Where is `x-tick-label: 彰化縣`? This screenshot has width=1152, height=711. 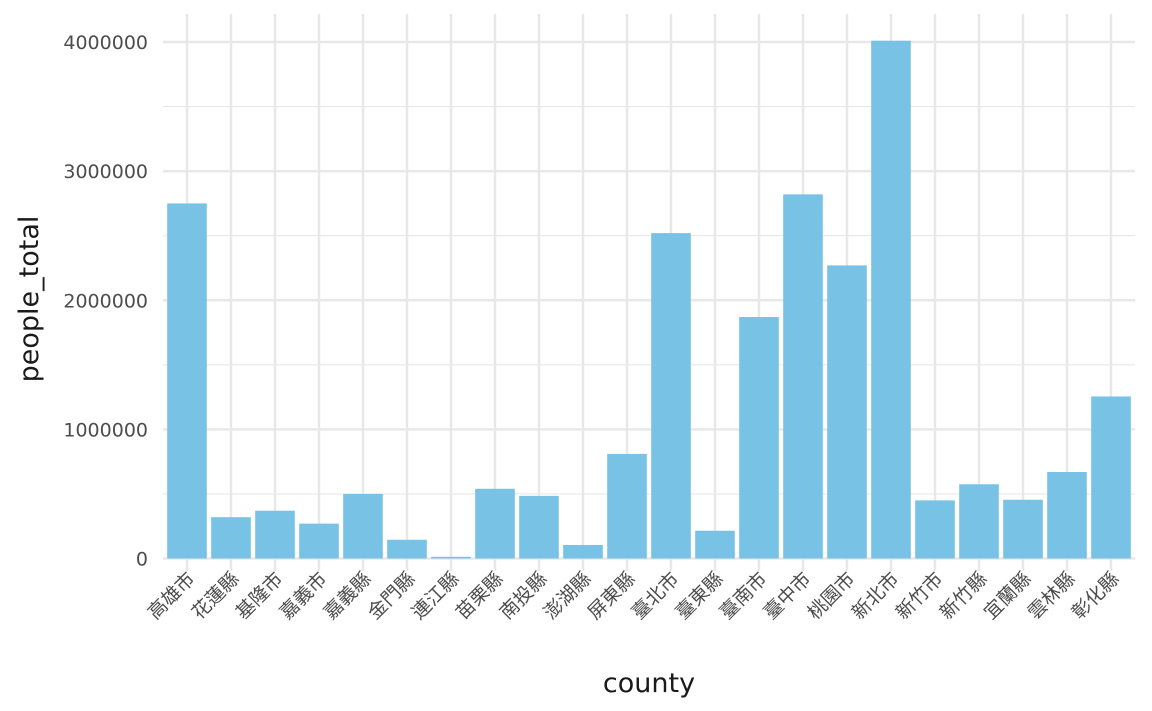
x-tick-label: 彰化縣 is located at coordinates (1096, 596).